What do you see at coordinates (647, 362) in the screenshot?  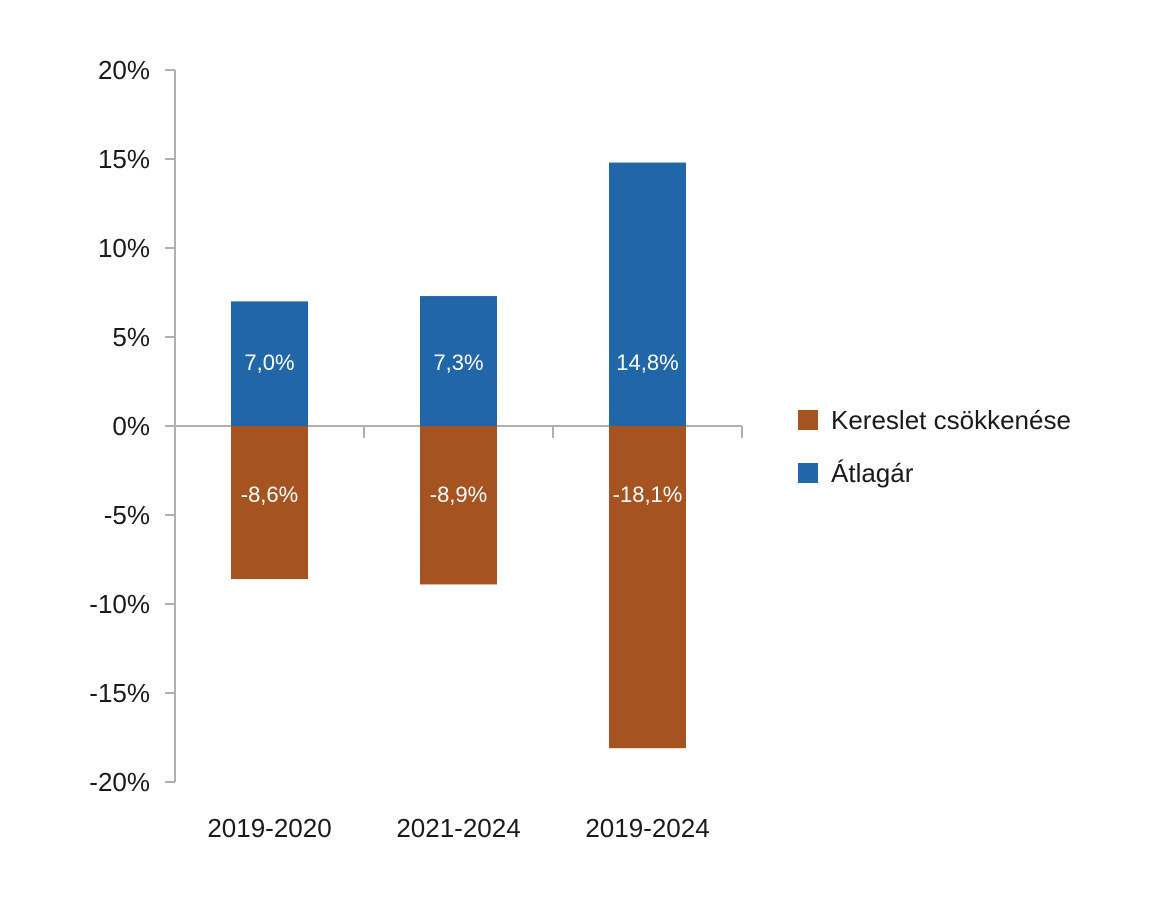 I see `bar-value-label: 14,8%` at bounding box center [647, 362].